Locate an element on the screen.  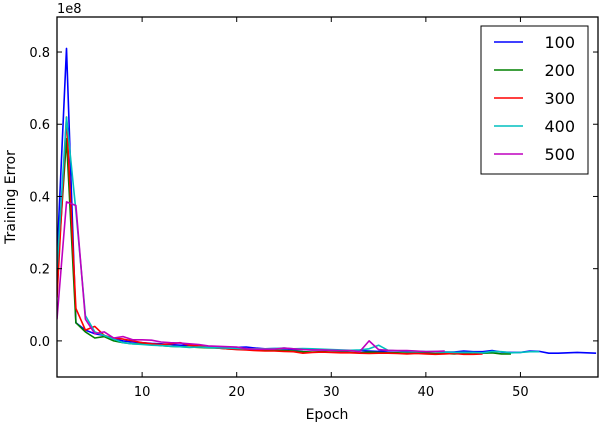
y-tick-label: 0.6 is located at coordinates (39, 125).